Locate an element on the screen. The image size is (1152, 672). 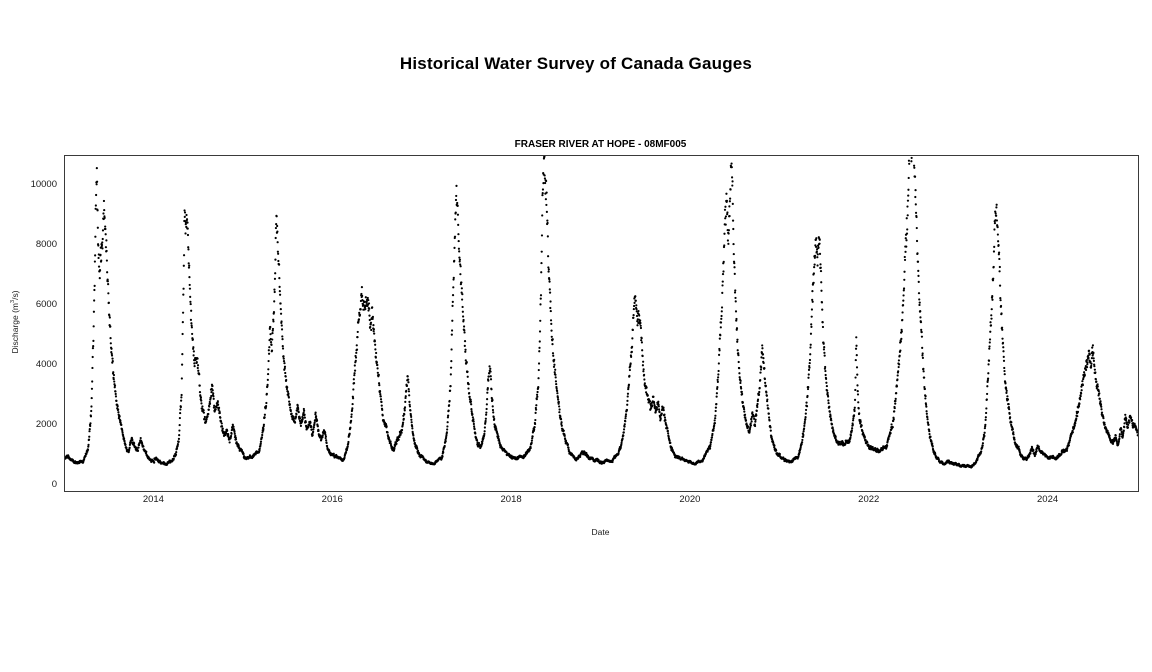
x-tick-label: 2024 is located at coordinates (1048, 499).